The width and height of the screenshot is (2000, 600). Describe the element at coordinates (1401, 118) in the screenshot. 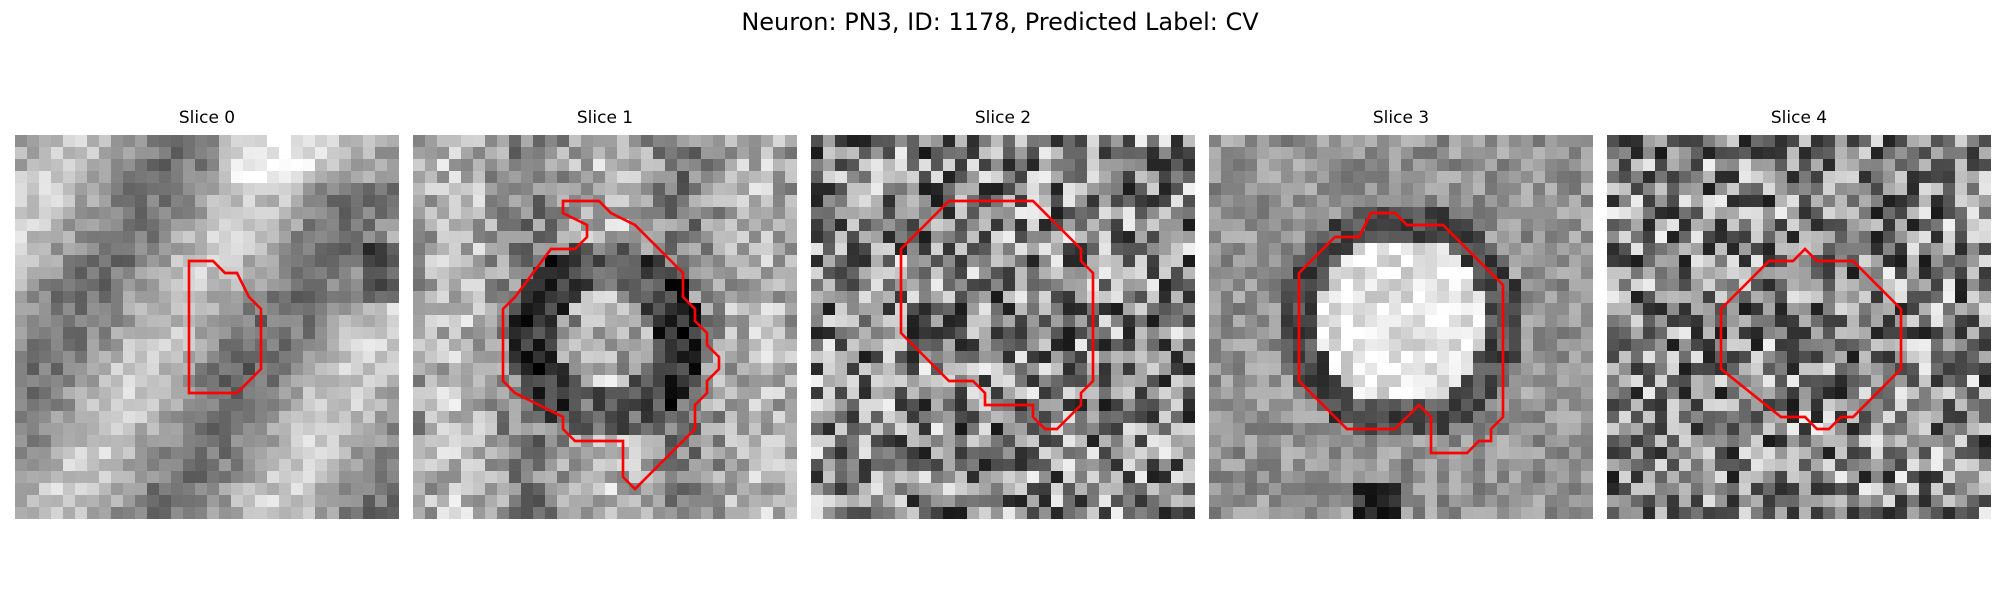

I see `slice-title-3: Slice 3` at that location.